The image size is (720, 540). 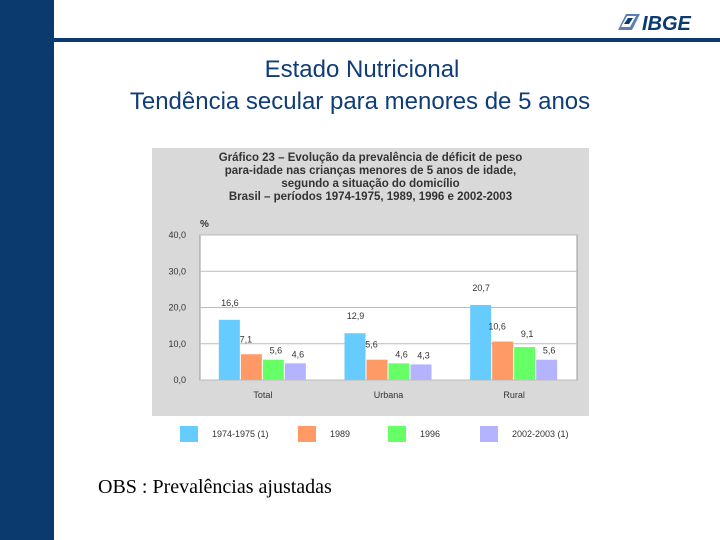 I want to click on legend-label-1989: 1989, so click(x=340, y=434).